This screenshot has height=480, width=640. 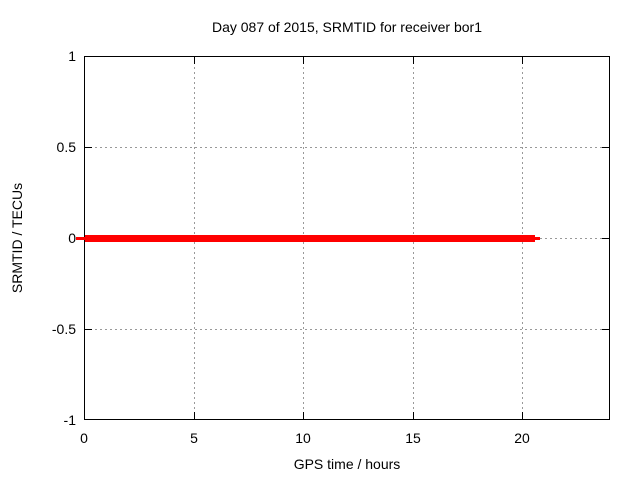 I want to click on x-tick-label-0: 0, so click(x=84, y=438).